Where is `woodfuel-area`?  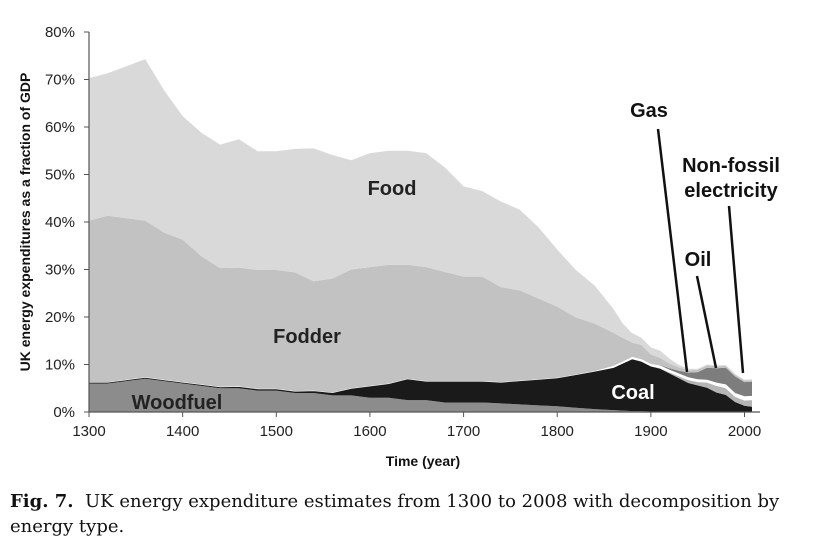 woodfuel-area is located at coordinates (420, 395).